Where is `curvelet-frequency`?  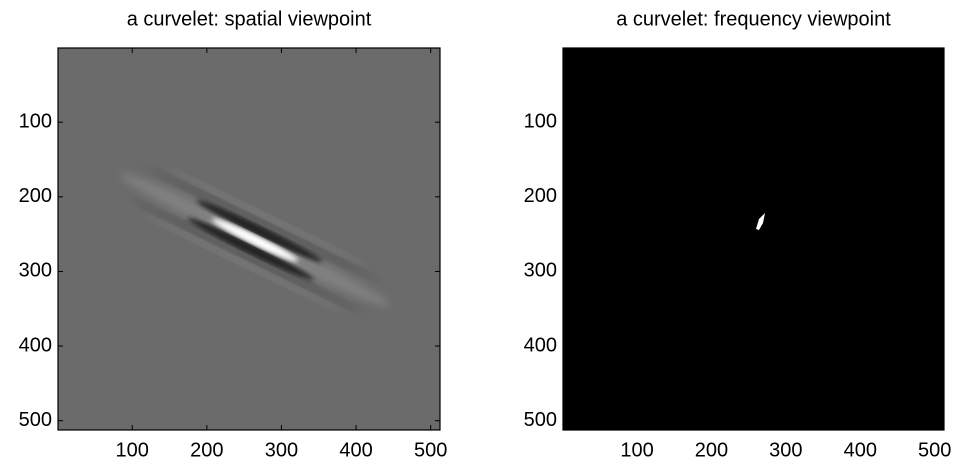 curvelet-frequency is located at coordinates (760, 221).